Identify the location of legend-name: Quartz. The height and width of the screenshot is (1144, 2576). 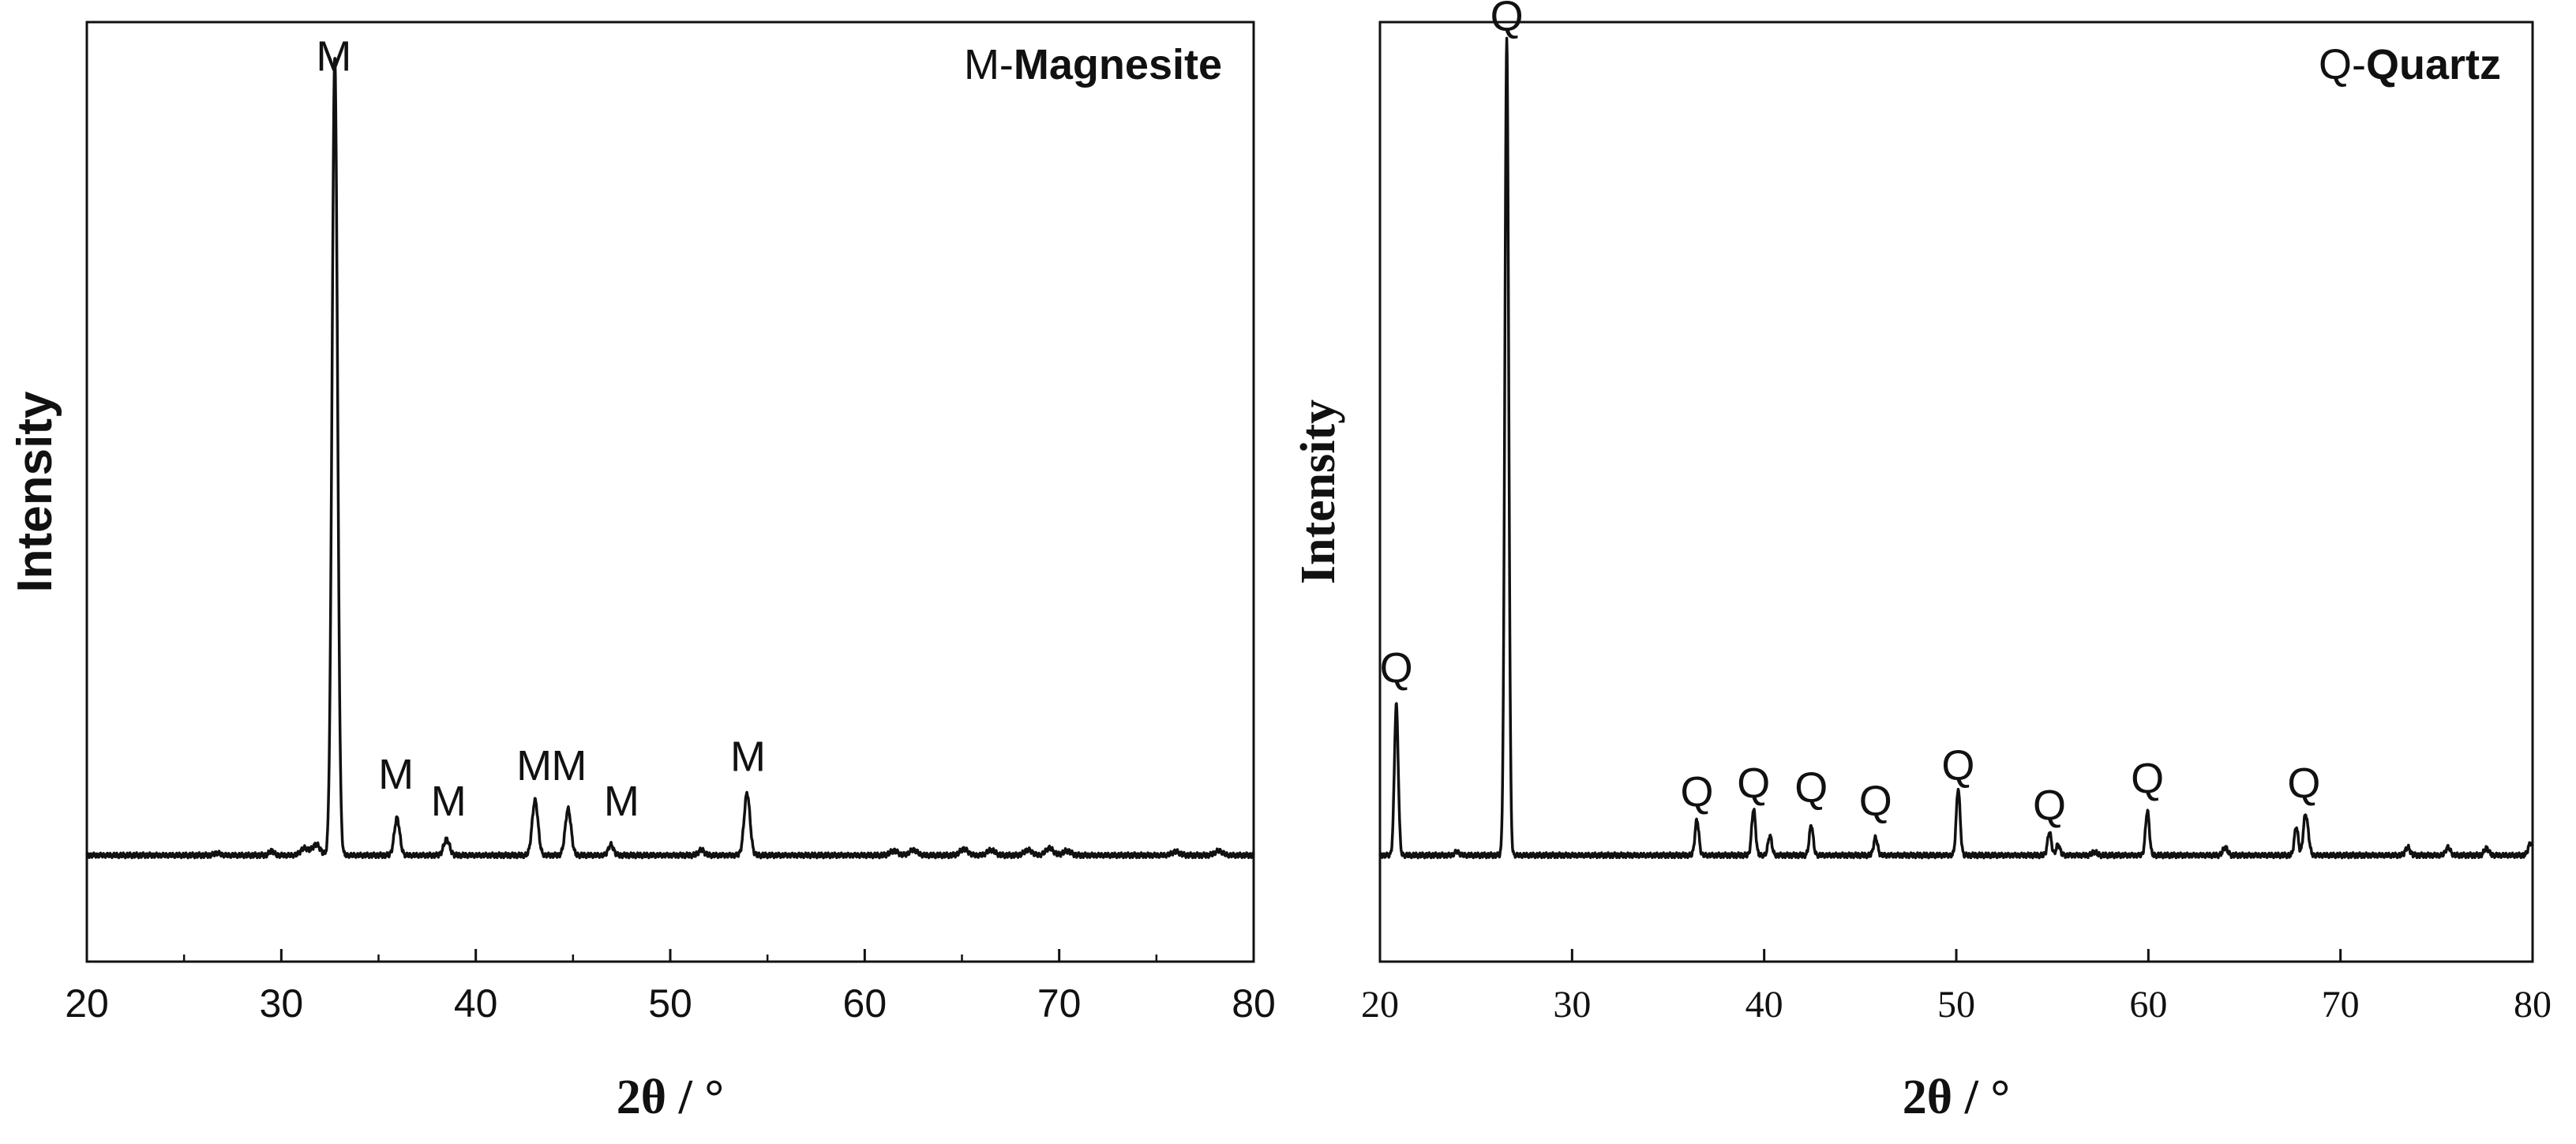
(2433, 64).